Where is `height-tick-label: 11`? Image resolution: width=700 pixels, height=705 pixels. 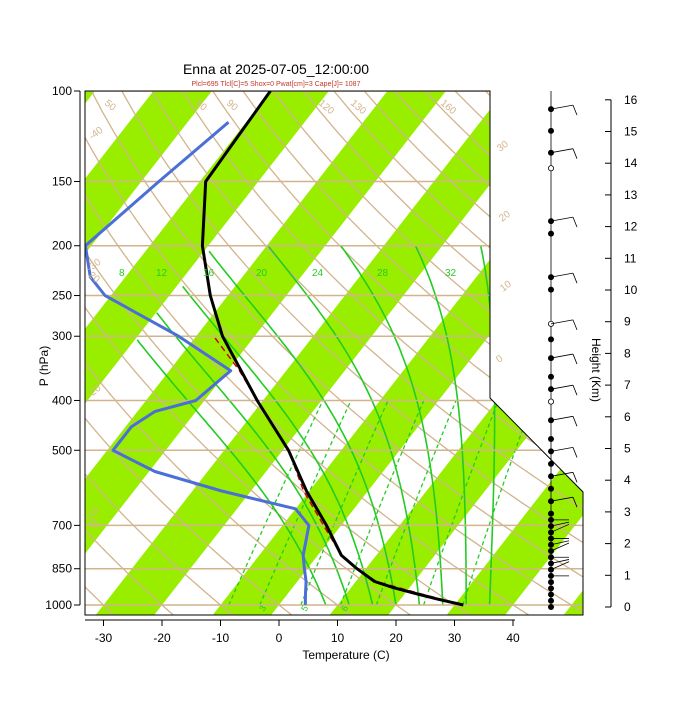
height-tick-label: 11 is located at coordinates (630, 258).